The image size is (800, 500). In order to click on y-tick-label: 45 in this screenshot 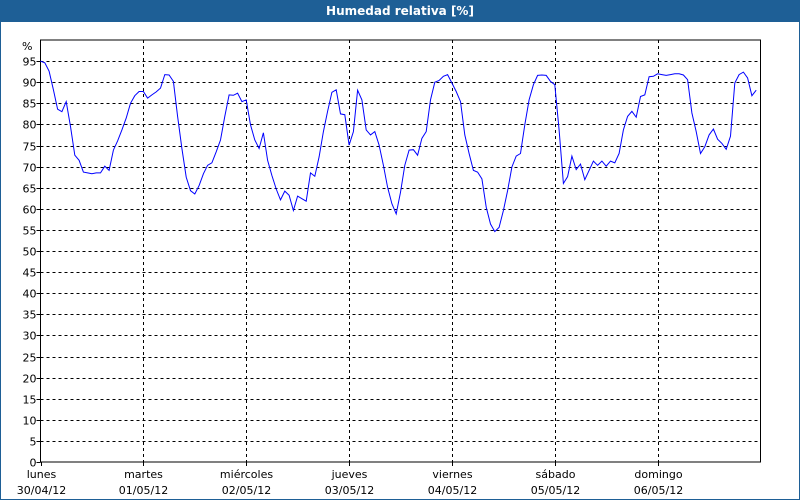, I will do `click(30, 273)`.